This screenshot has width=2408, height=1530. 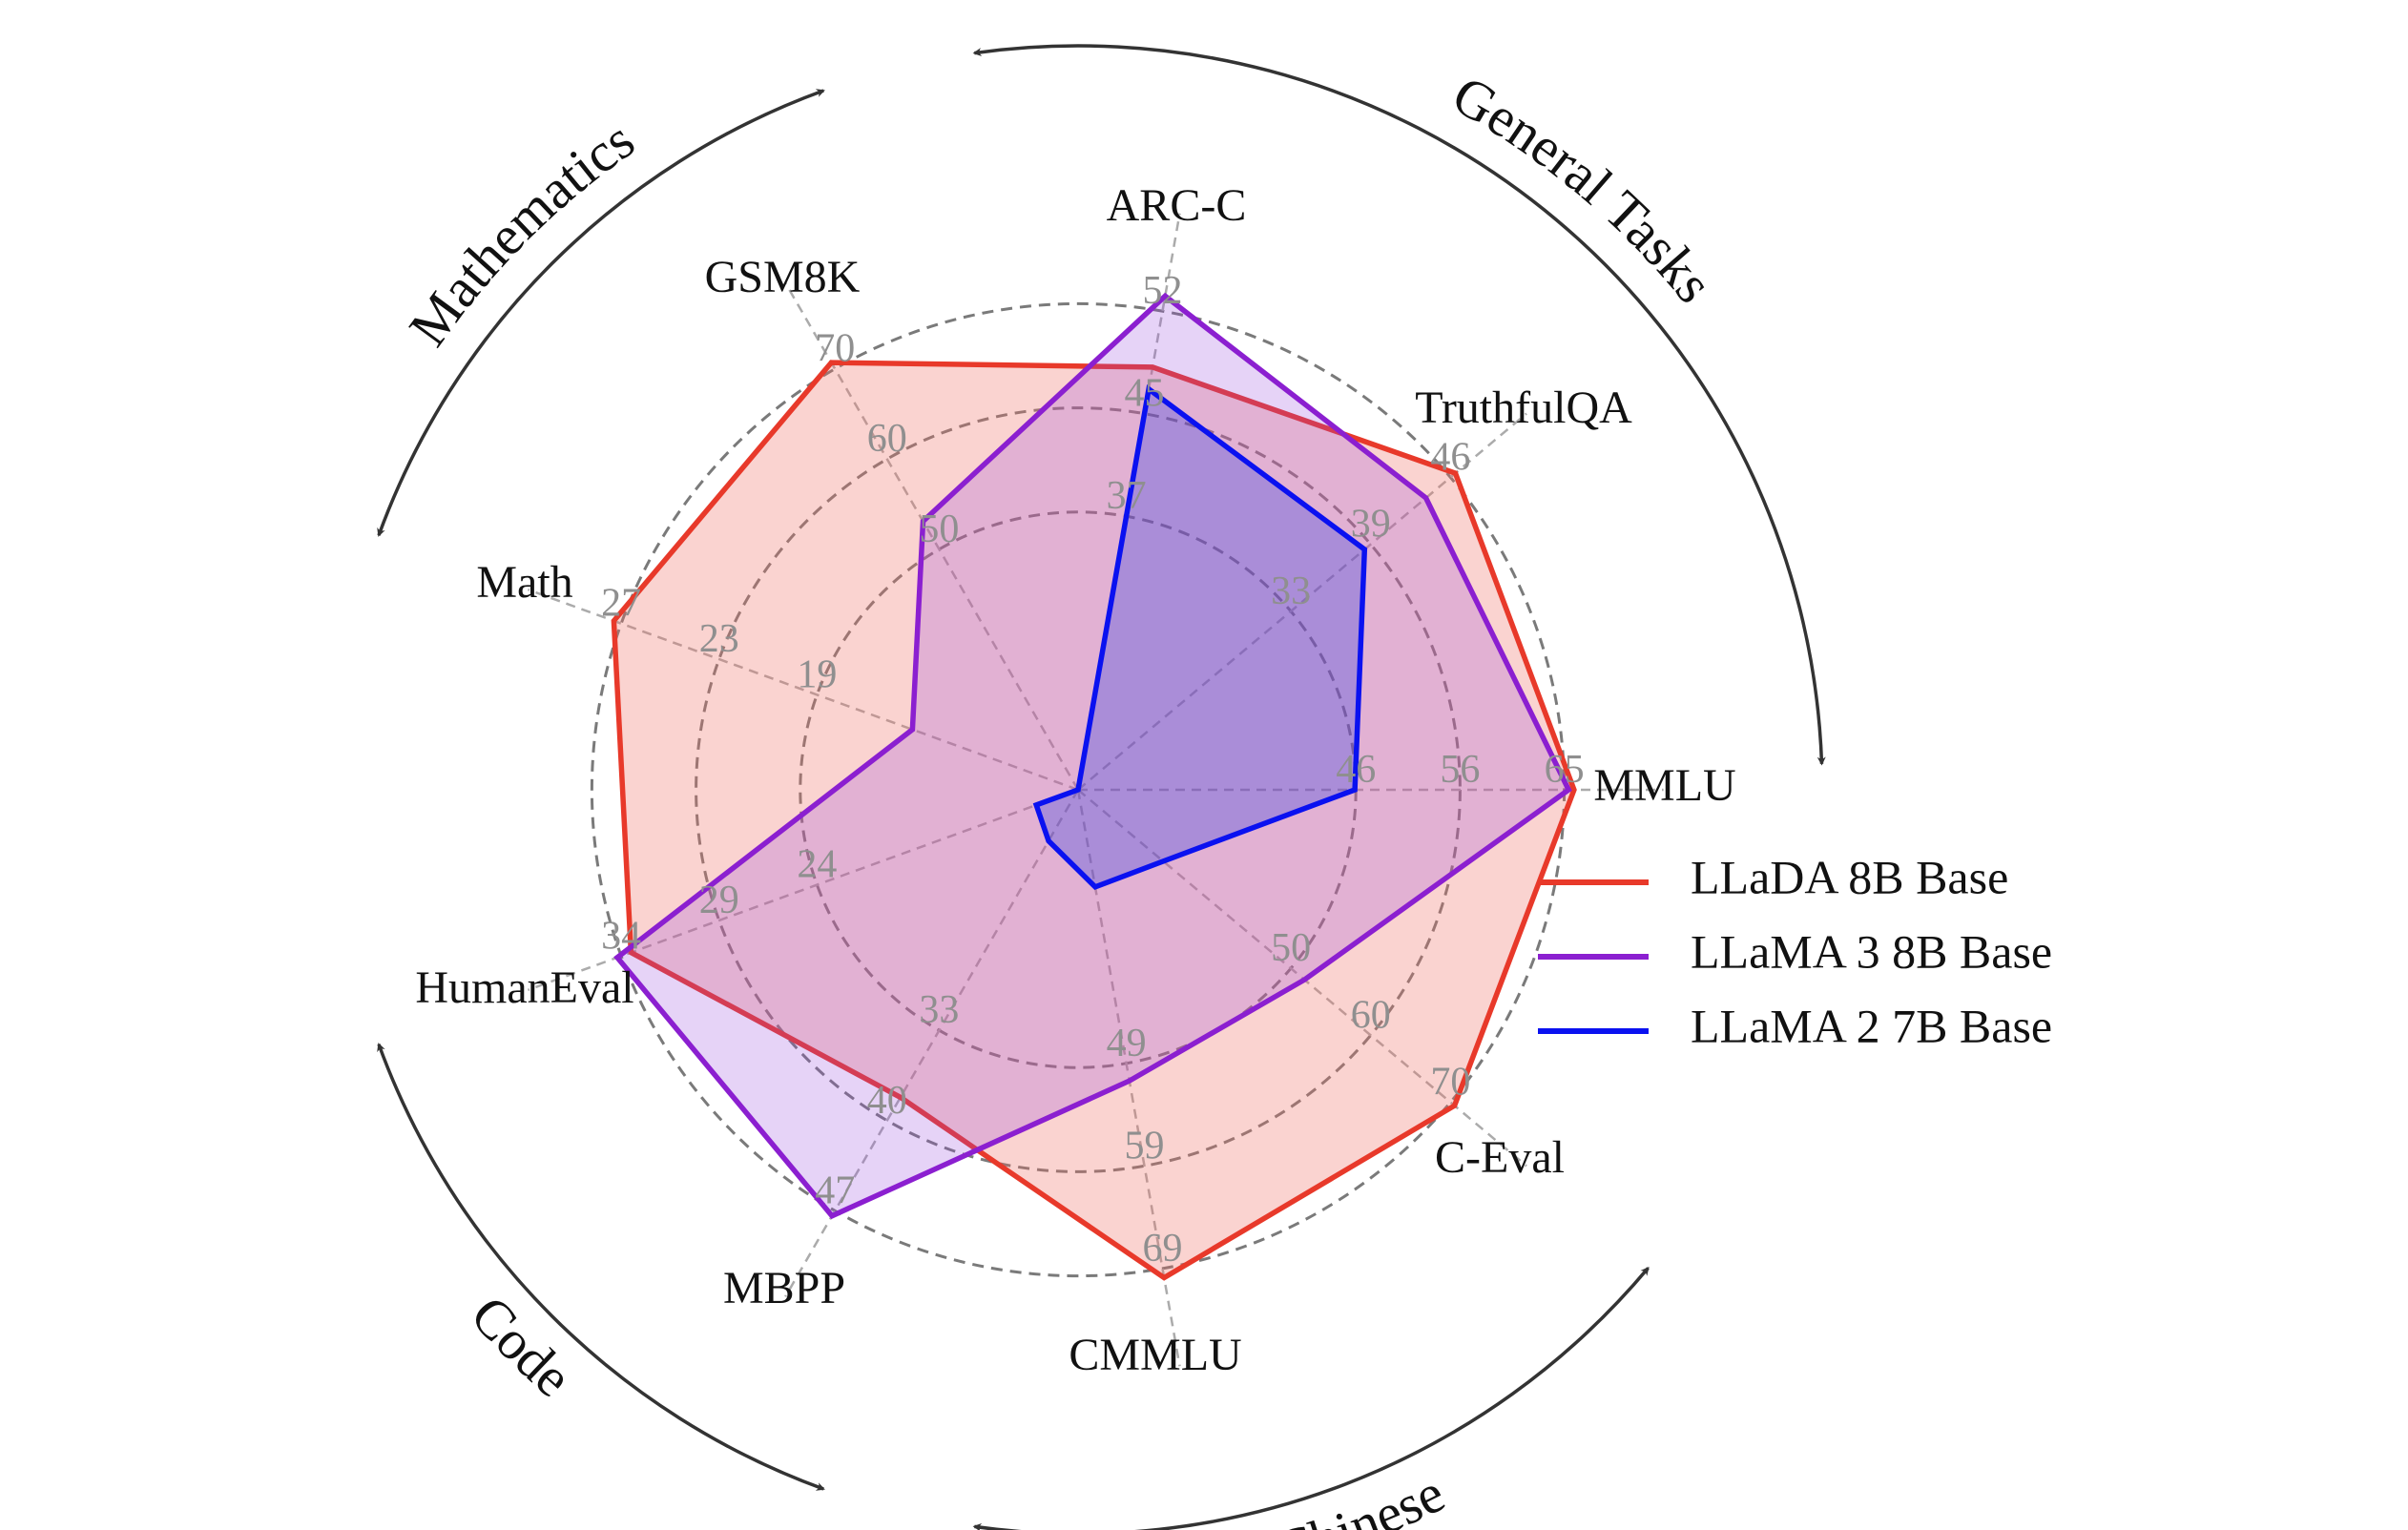 What do you see at coordinates (1145, 1146) in the screenshot?
I see `tick-label-cmmlu-59: 59` at bounding box center [1145, 1146].